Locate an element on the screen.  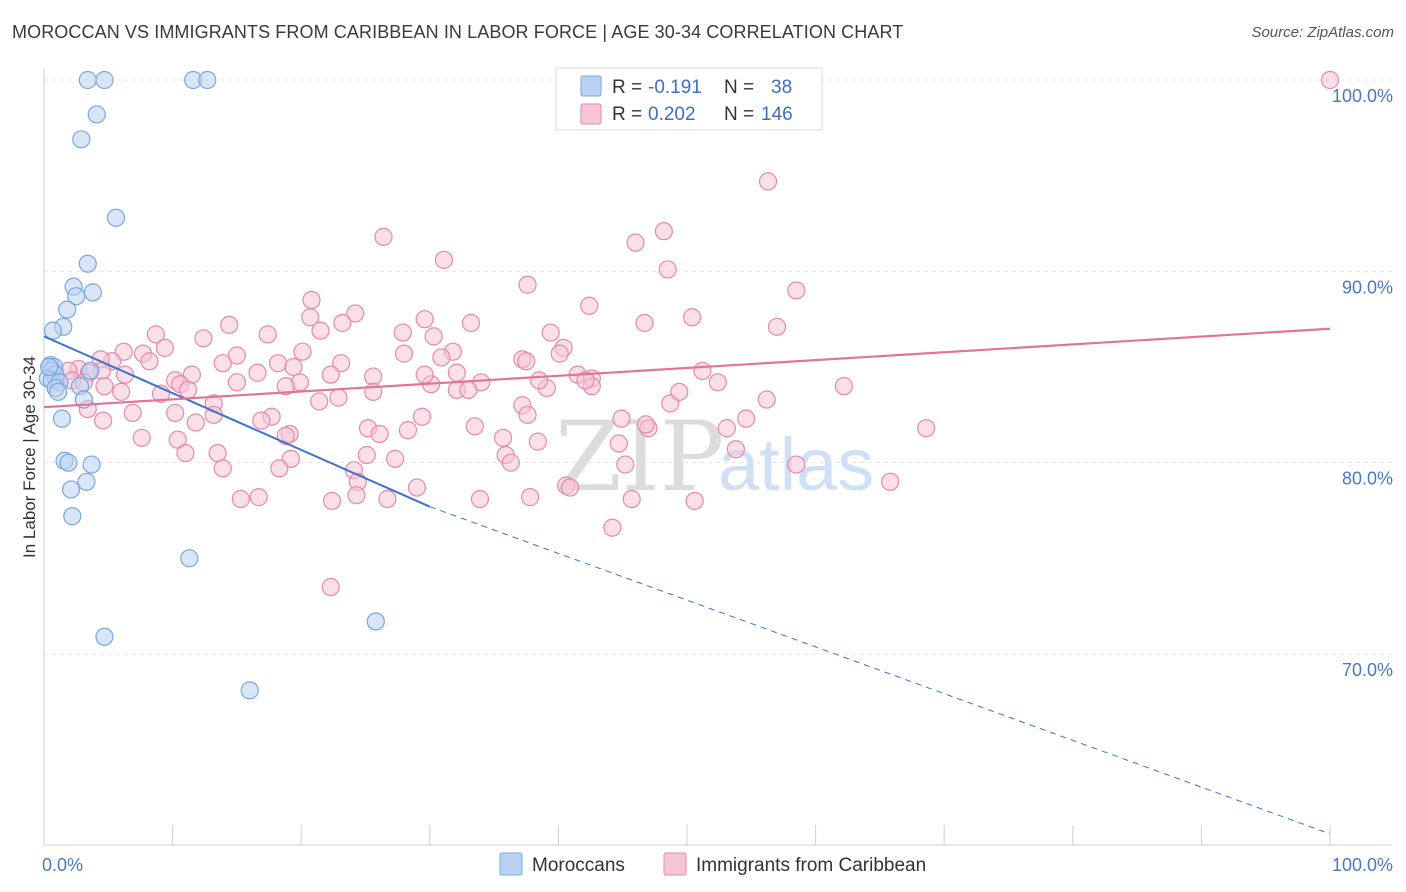
correlation-legend: R = -0.191 N = 38 R = 0.202 N = 146 is located at coordinates (689, 99).